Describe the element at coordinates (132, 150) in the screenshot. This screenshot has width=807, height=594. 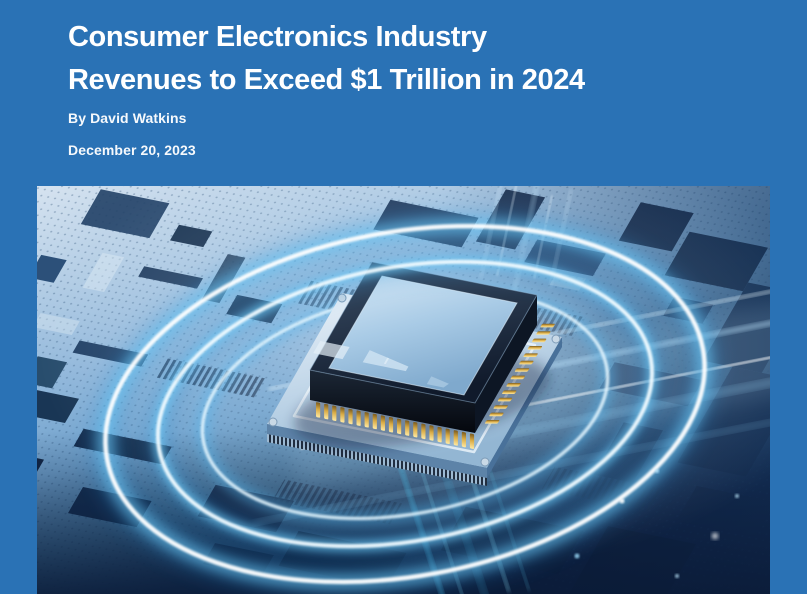
I see `article-date: December 20, 2023` at that location.